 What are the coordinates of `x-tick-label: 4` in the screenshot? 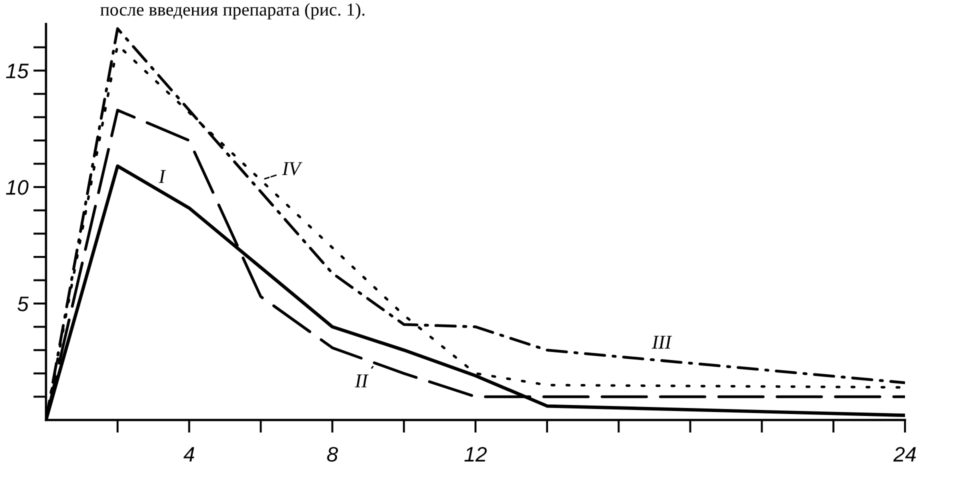 It's located at (189, 454).